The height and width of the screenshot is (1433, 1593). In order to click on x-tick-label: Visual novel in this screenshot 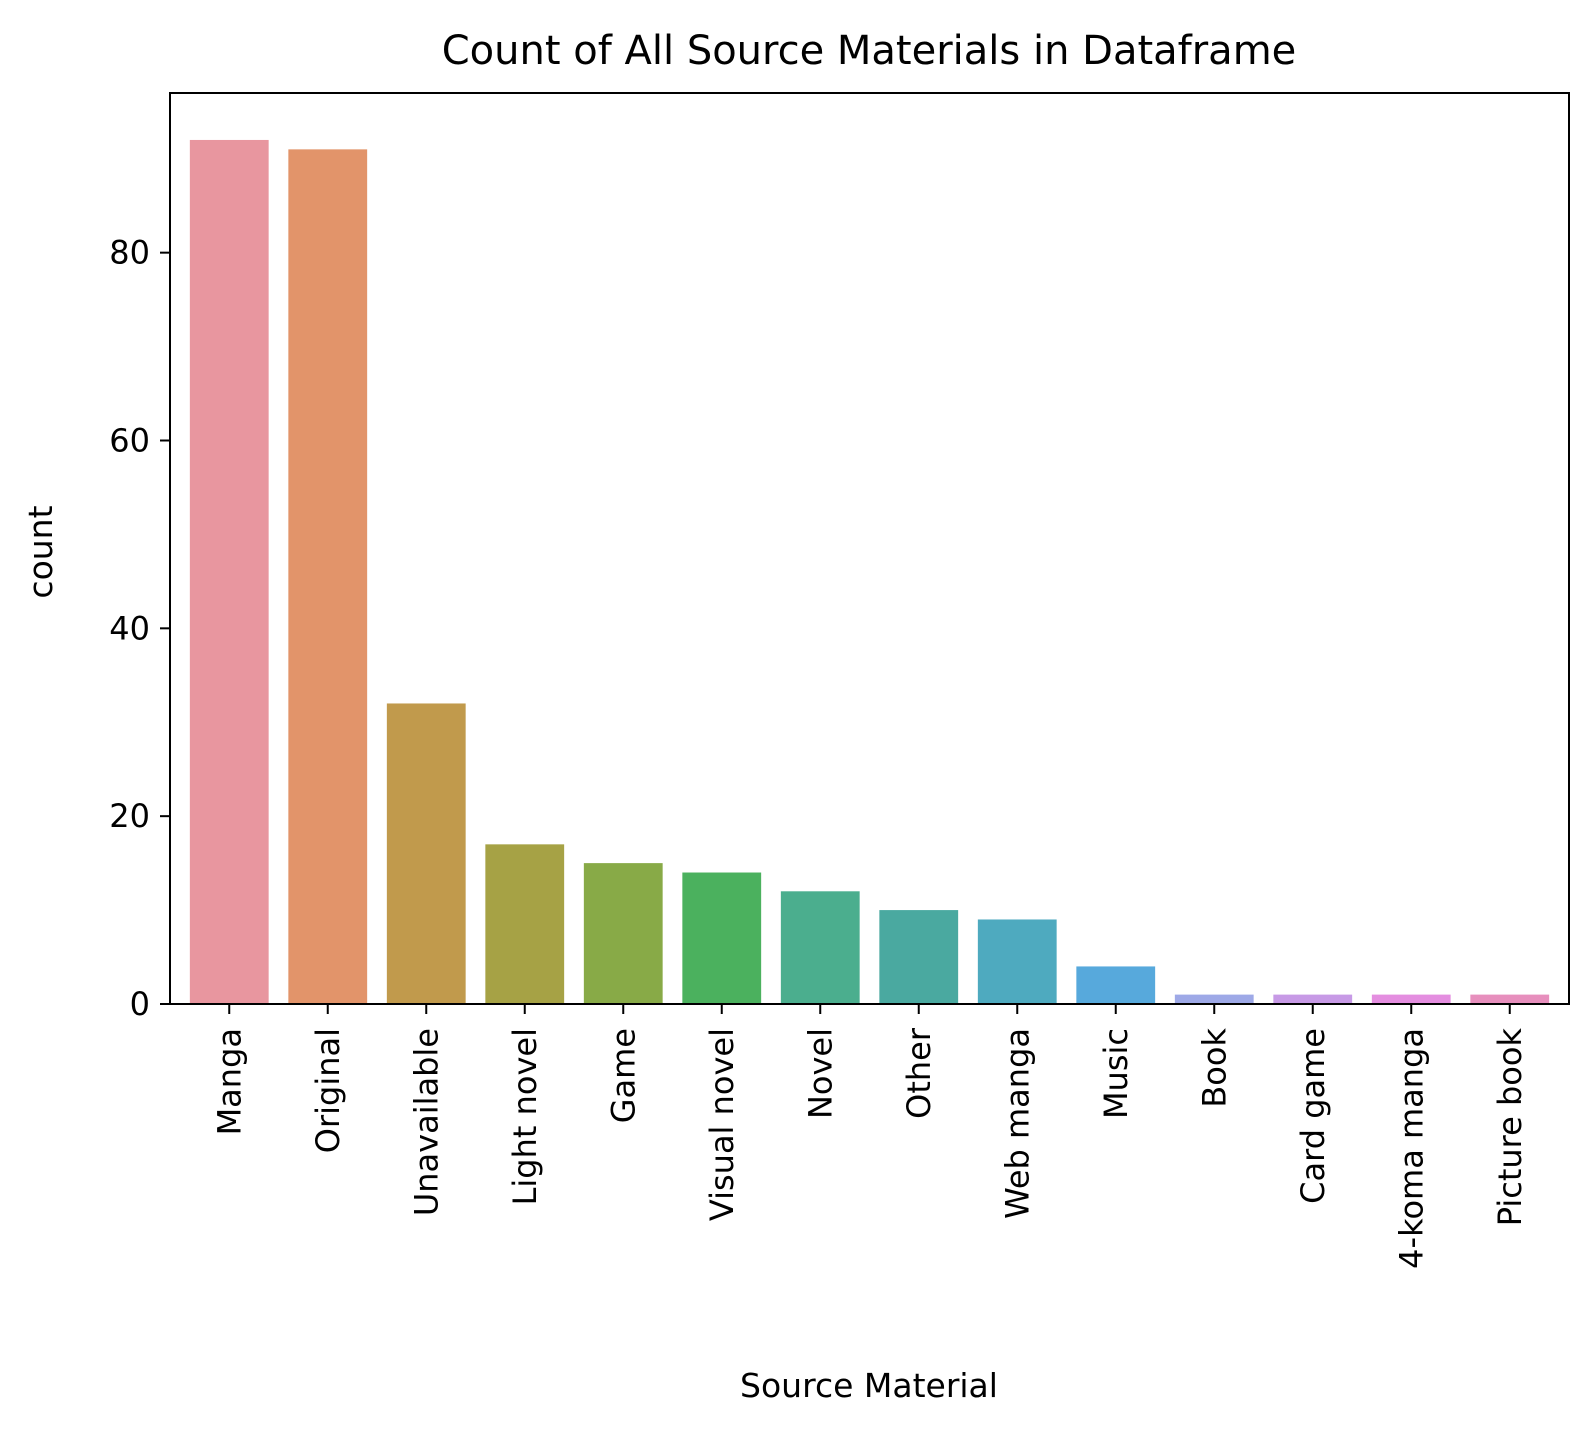, I will do `click(722, 1124)`.